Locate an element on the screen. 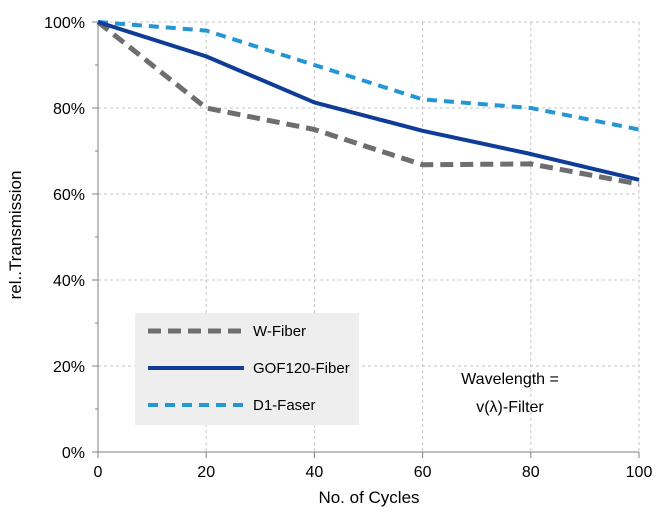 Image resolution: width=659 pixels, height=512 pixels. y-tick-label: 0% is located at coordinates (73, 453).